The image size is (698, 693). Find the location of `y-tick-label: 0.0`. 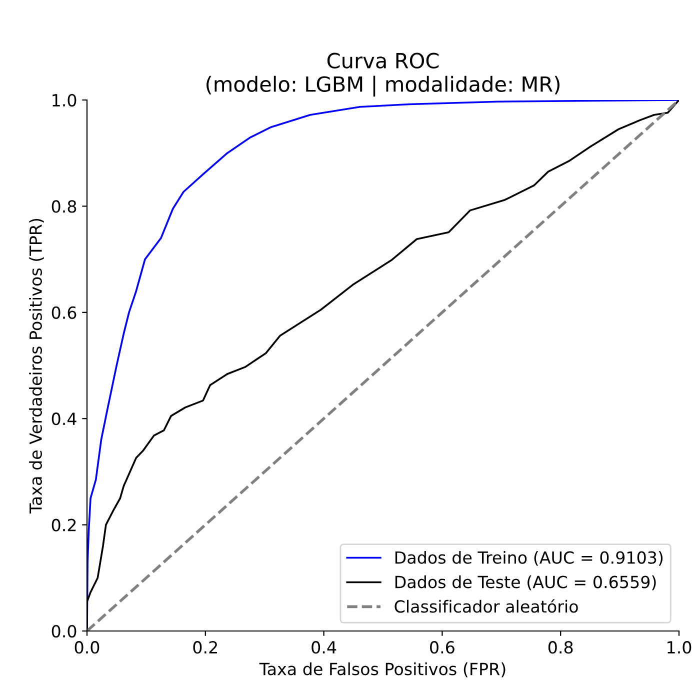

y-tick-label: 0.0 is located at coordinates (64, 631).